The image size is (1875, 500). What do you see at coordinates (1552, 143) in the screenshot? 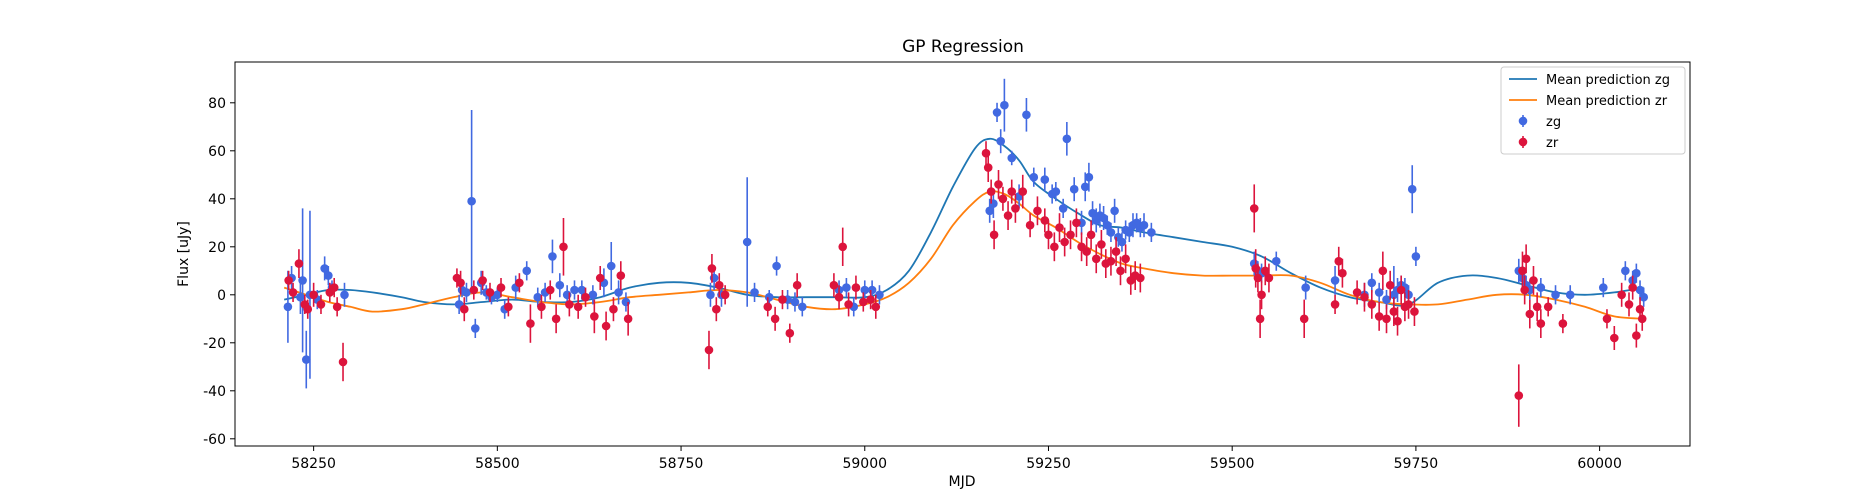
I see `legend-zr-label: zr` at bounding box center [1552, 143].